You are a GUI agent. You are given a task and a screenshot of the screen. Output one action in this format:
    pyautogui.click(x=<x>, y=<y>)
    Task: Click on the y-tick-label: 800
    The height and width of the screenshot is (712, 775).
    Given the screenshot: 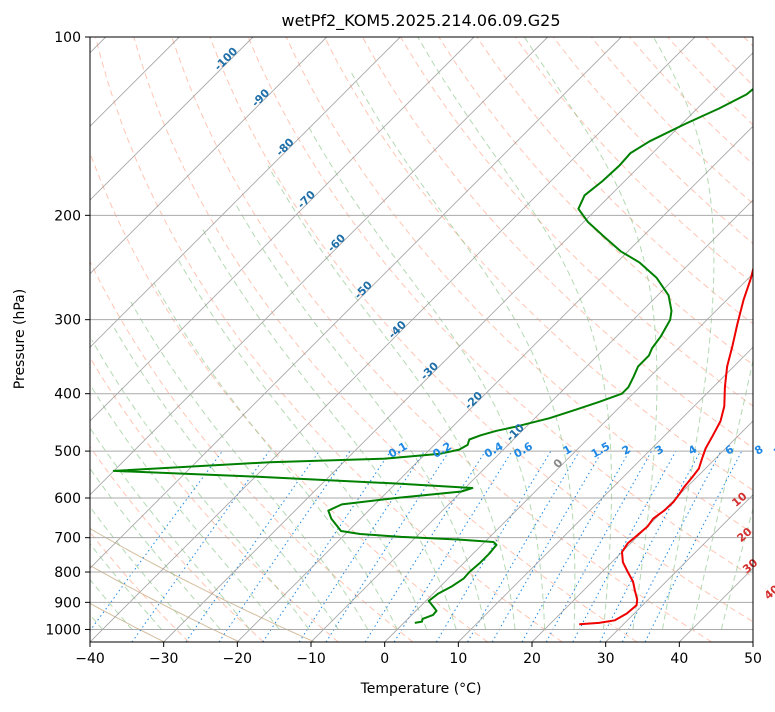 What is the action you would take?
    pyautogui.click(x=67, y=573)
    